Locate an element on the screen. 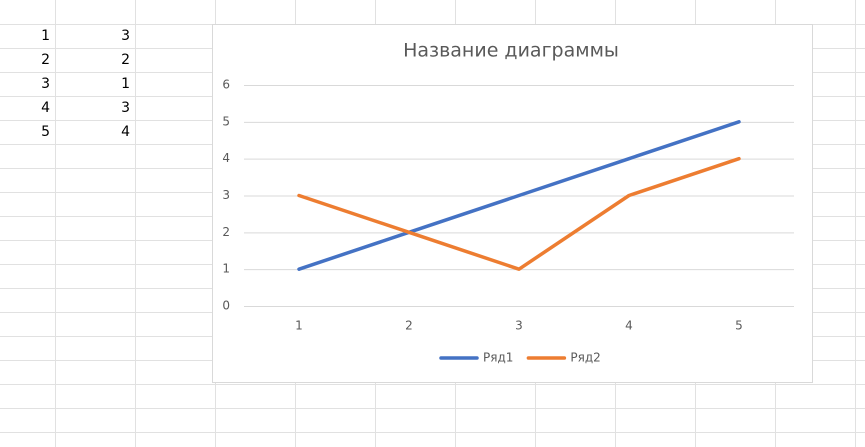  x-tick-label: 1 is located at coordinates (299, 326).